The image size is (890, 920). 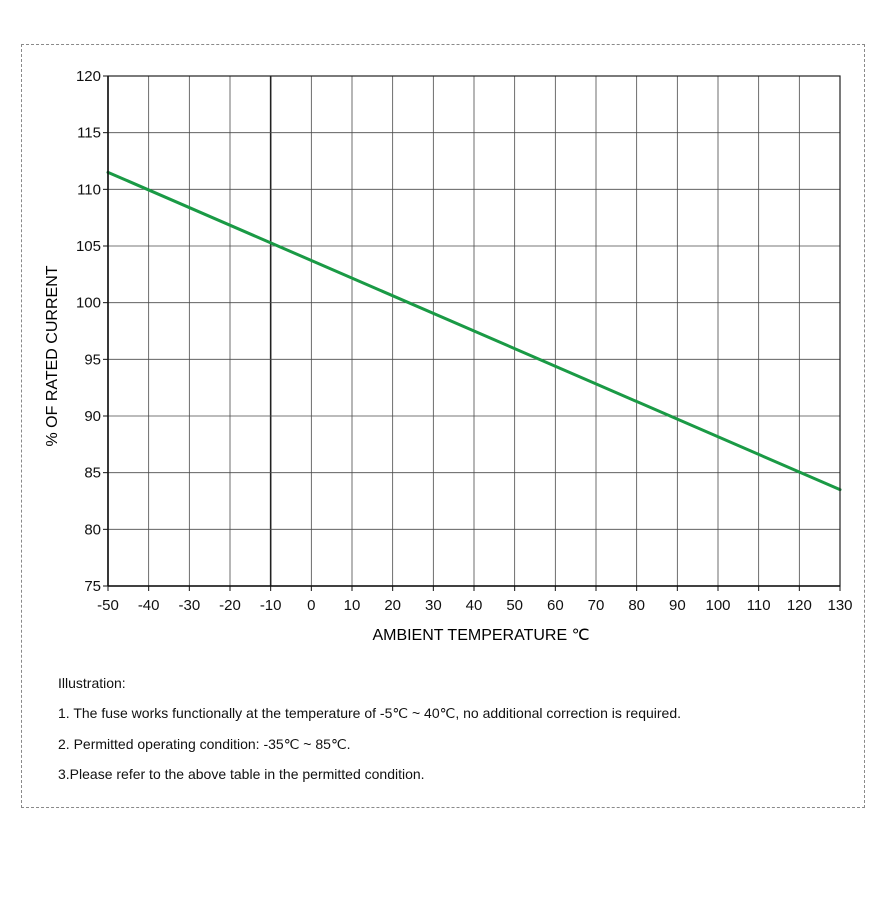 I want to click on x-tick-label: 100, so click(x=717, y=605).